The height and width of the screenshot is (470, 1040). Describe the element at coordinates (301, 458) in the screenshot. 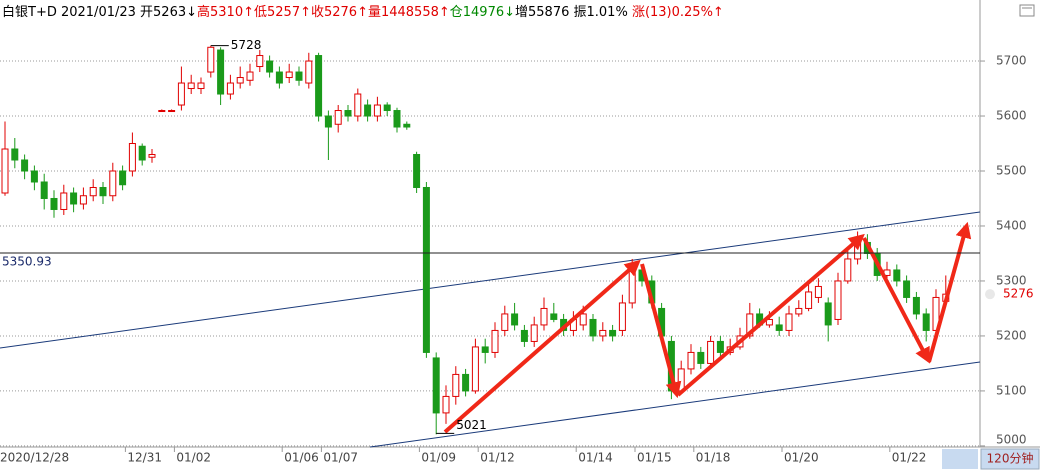

I see `x-tick-label: 01/06` at that location.